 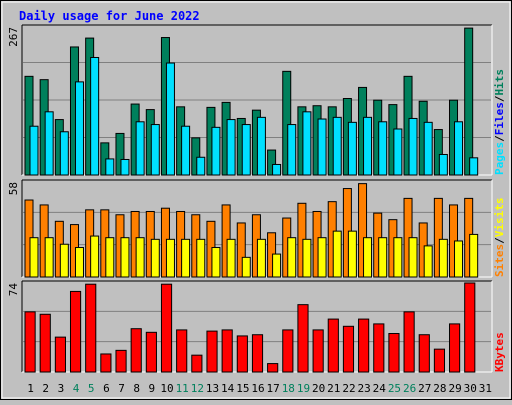 What do you see at coordinates (485, 388) in the screenshot?
I see `x-tick-label-day-31: 31` at bounding box center [485, 388].